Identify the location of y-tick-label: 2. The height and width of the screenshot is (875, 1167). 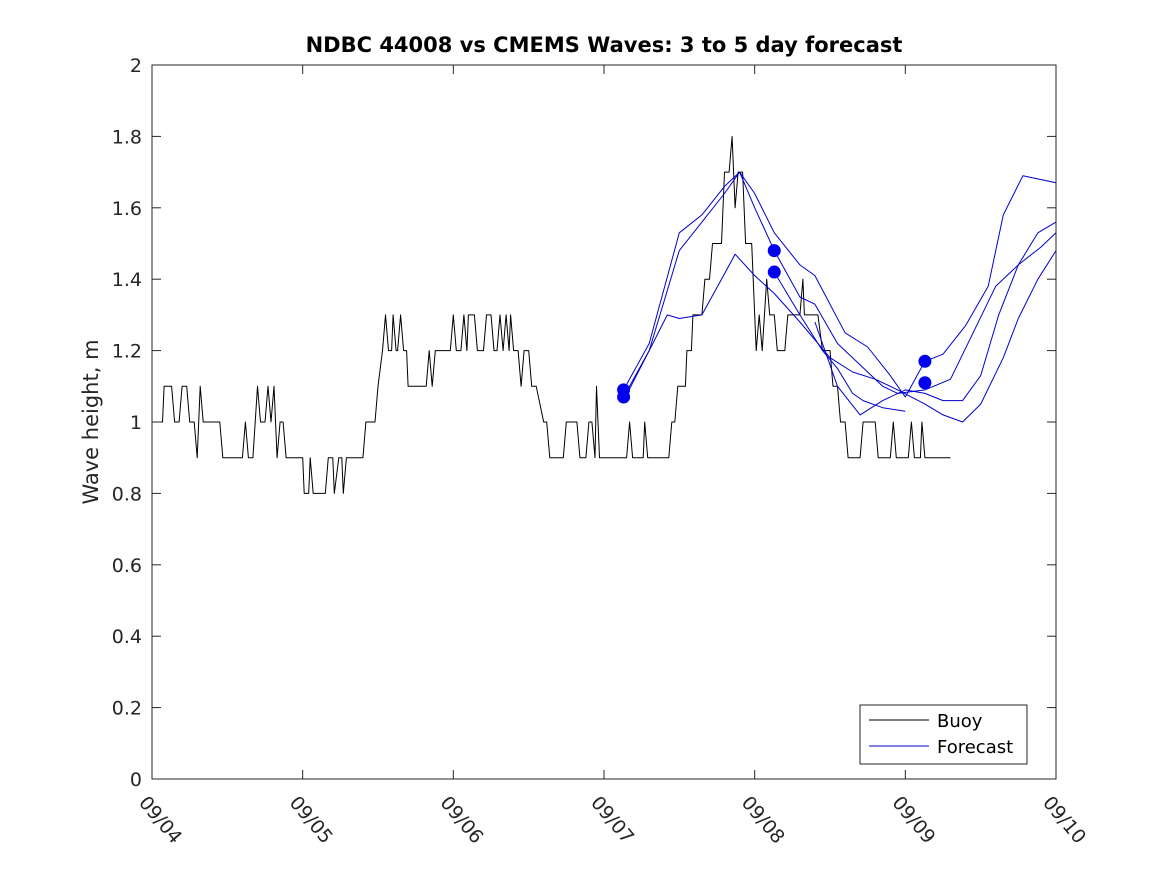
(136, 66).